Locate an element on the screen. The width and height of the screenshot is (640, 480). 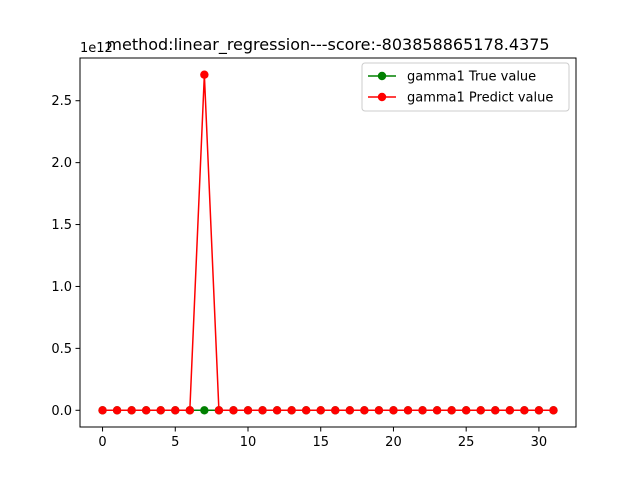
x-tick-label: 15 is located at coordinates (320, 442).